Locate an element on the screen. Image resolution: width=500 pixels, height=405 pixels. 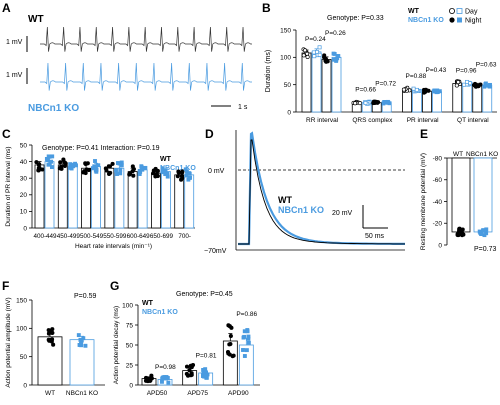
c-category-label: 400-449 is located at coordinates (45, 236).